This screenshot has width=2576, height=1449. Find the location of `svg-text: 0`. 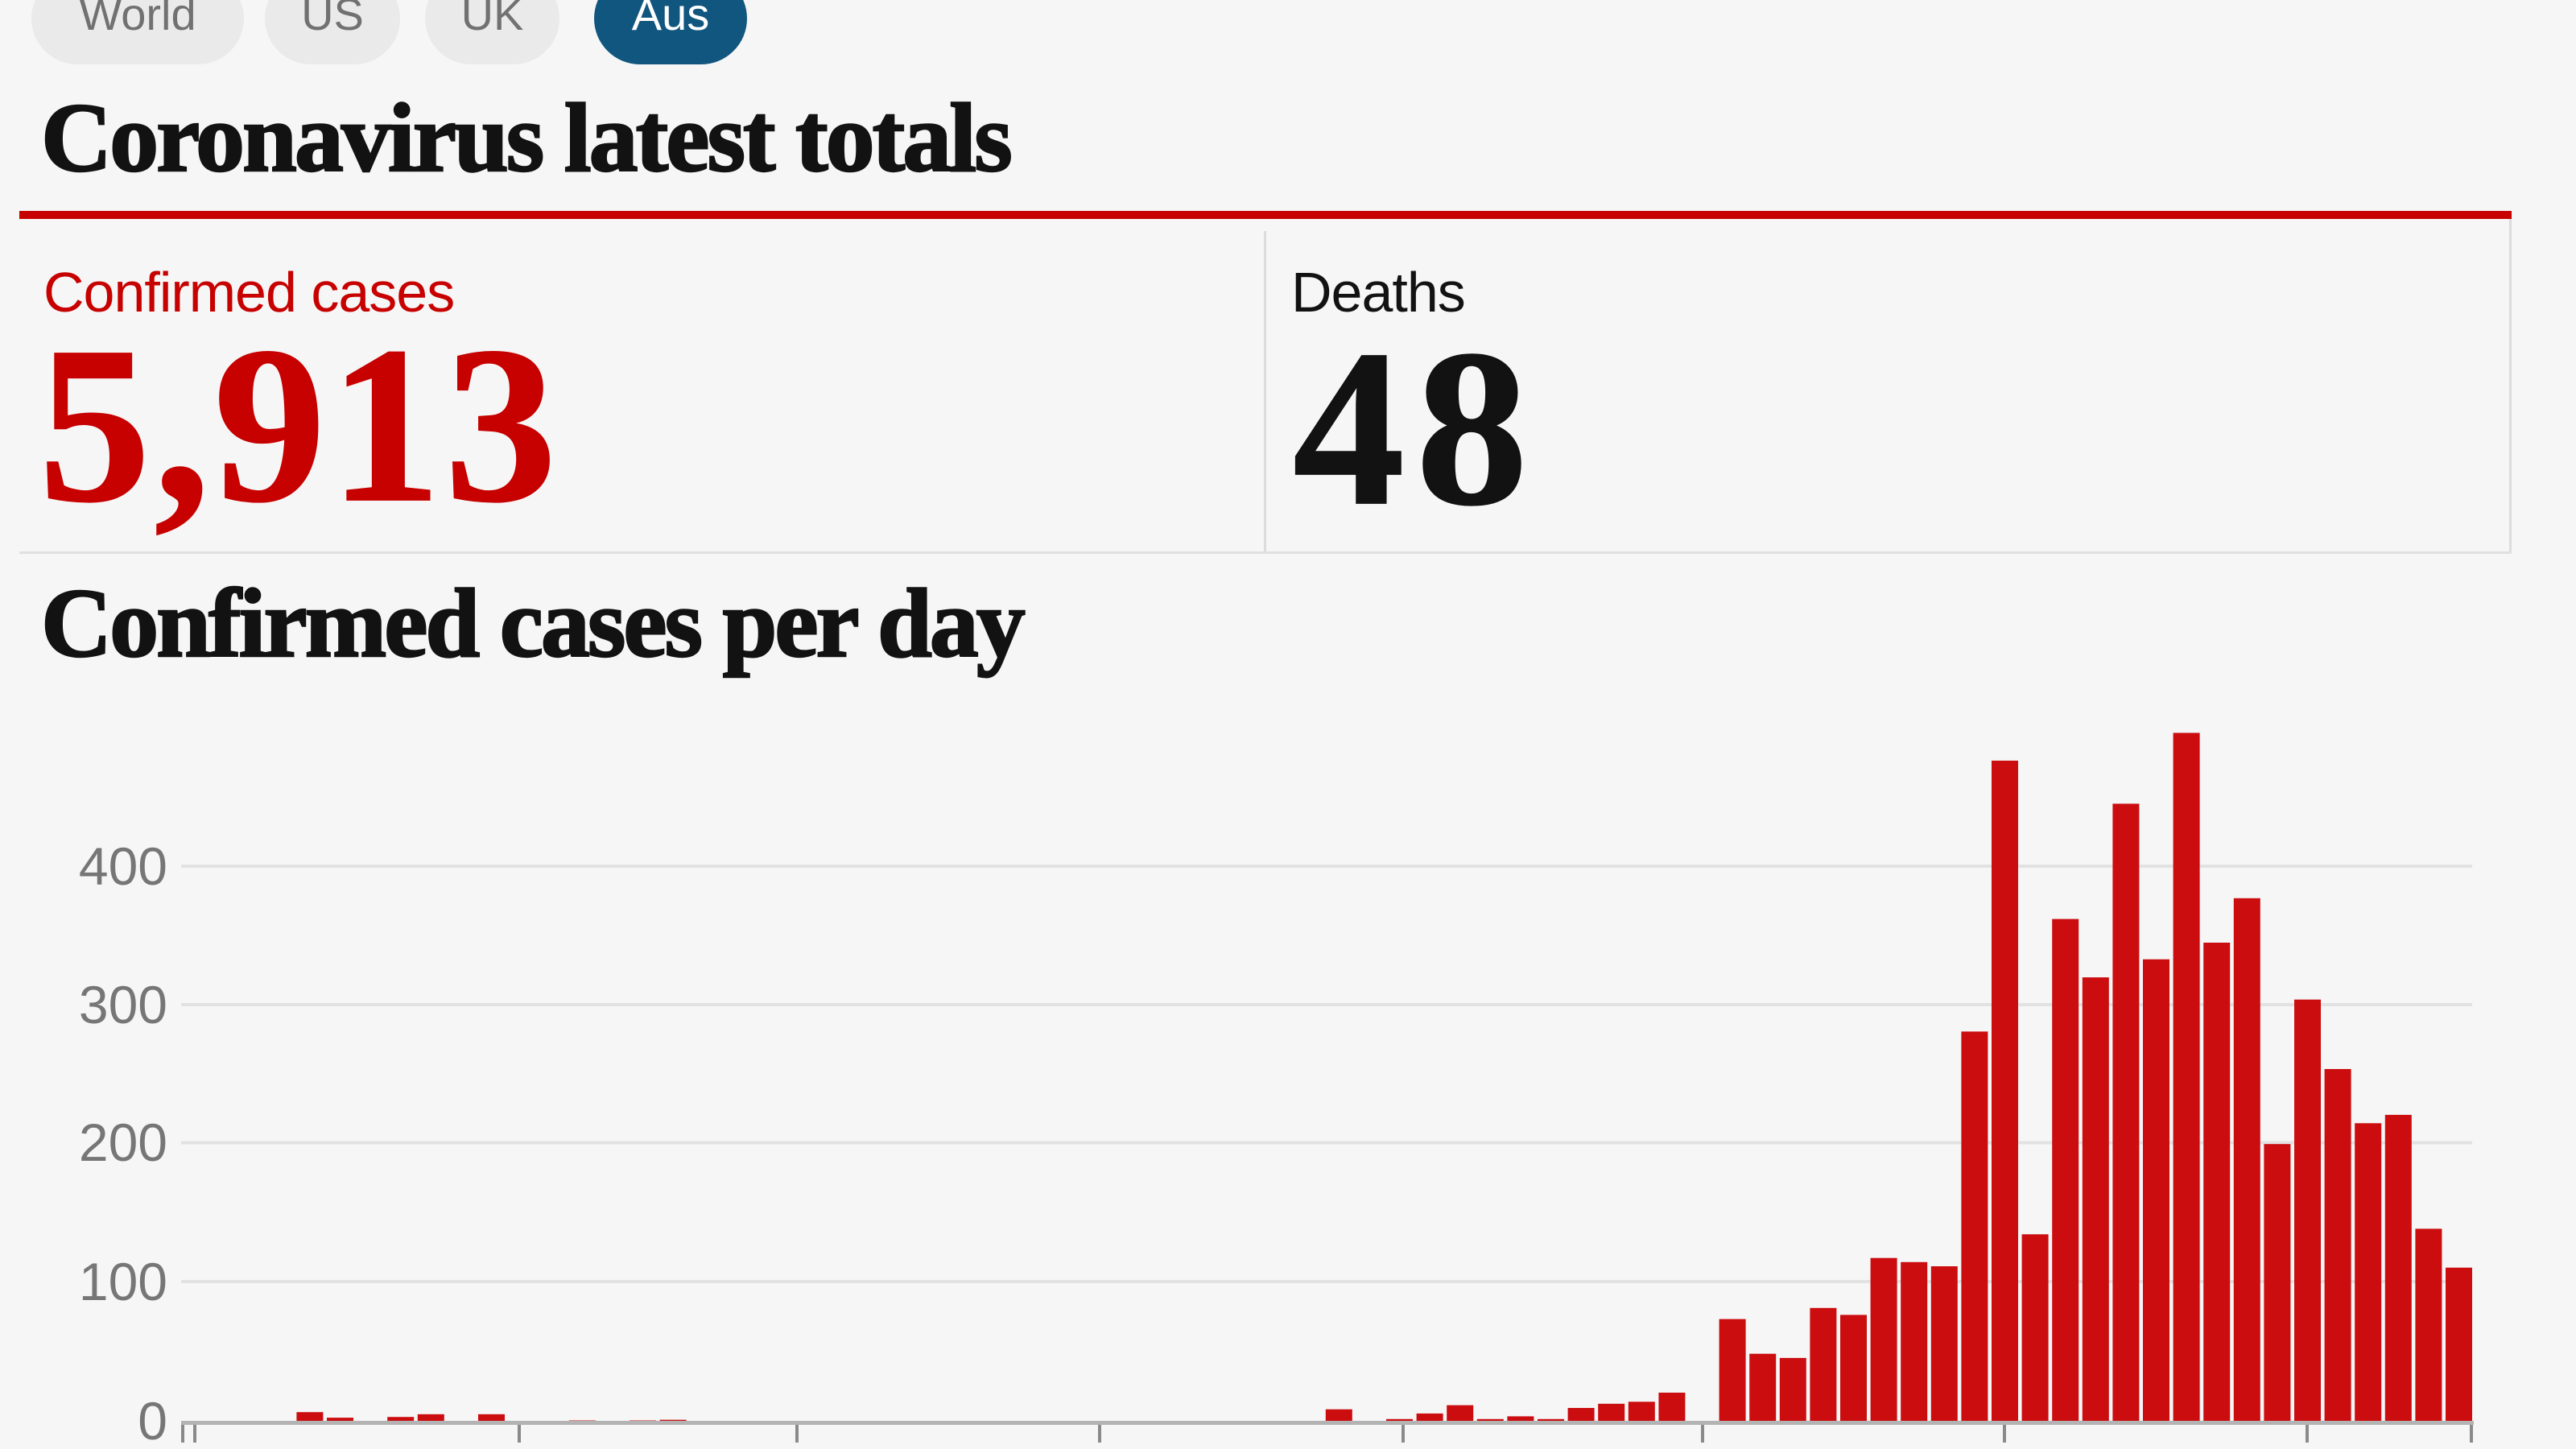

svg-text: 0 is located at coordinates (152, 1420).